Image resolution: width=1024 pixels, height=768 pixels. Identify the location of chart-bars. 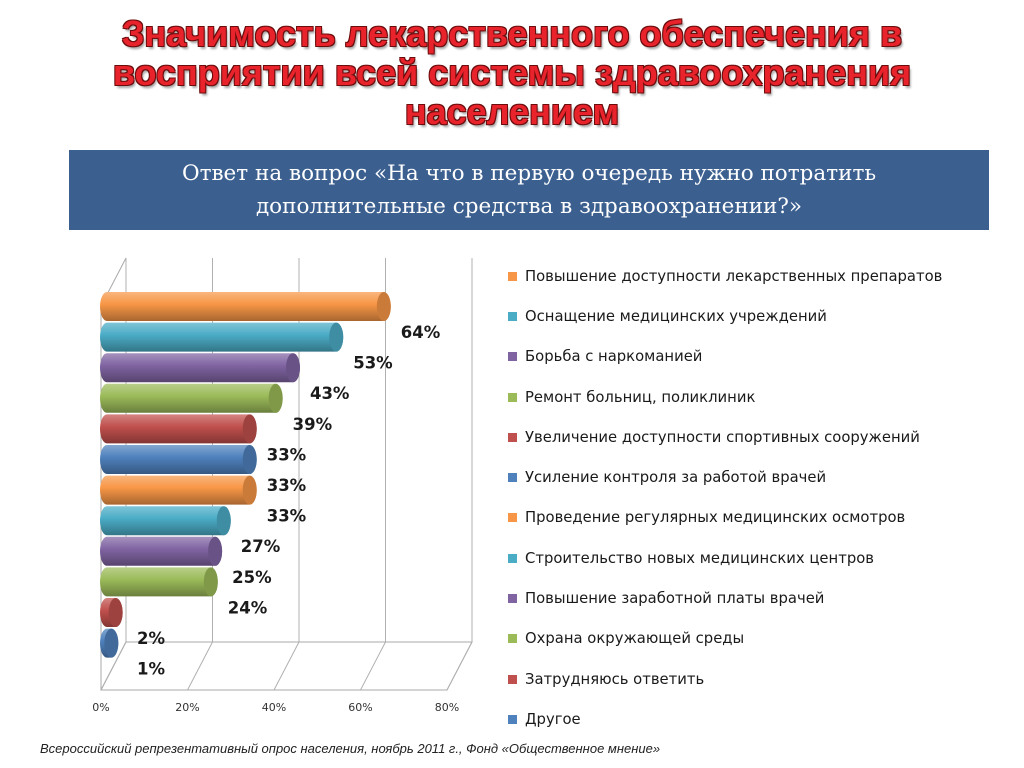
(245, 475).